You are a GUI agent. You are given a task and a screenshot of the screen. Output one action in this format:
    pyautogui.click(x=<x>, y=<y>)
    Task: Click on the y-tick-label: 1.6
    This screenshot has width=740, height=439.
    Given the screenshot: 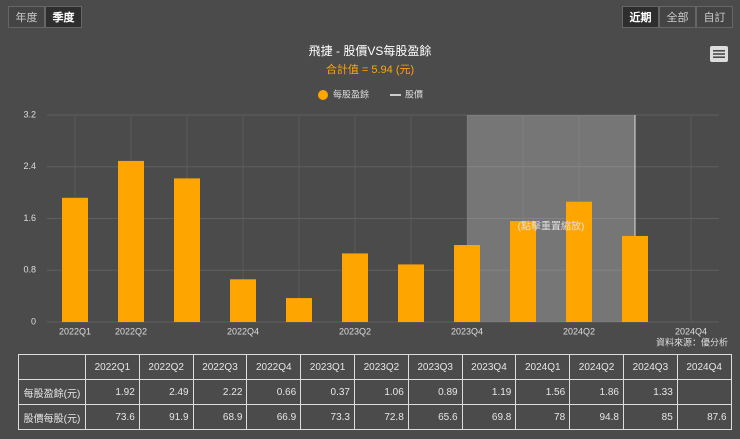 What is the action you would take?
    pyautogui.click(x=29, y=218)
    